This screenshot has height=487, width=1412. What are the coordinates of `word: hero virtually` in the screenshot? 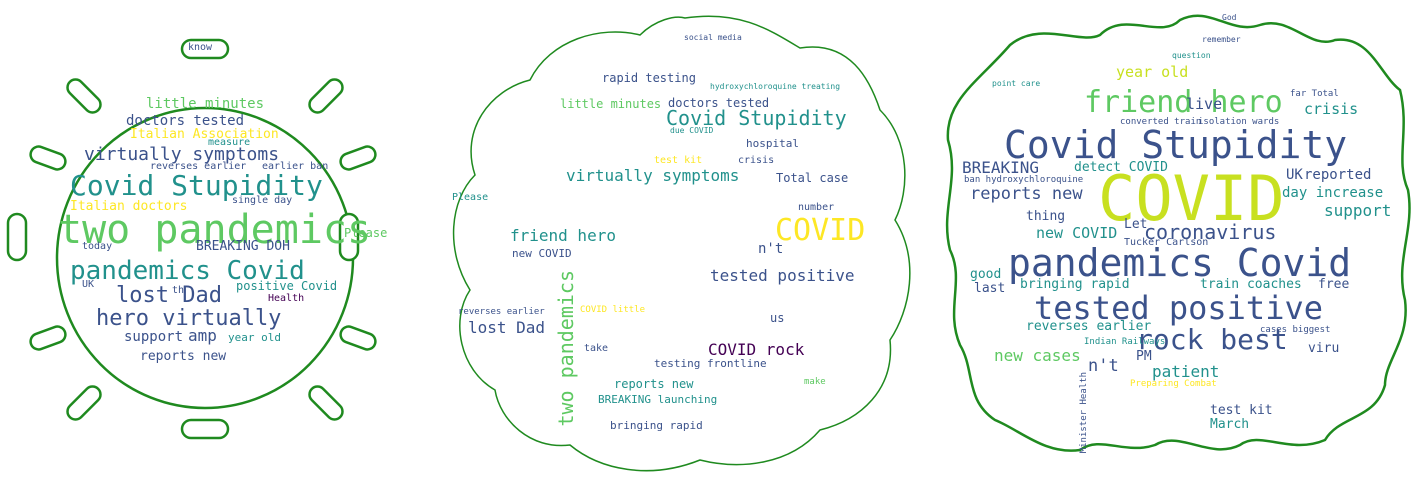 It's located at (189, 318).